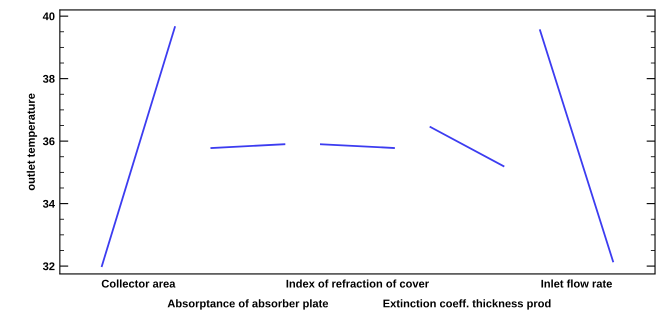  I want to click on y-tick-label: 34, so click(48, 204).